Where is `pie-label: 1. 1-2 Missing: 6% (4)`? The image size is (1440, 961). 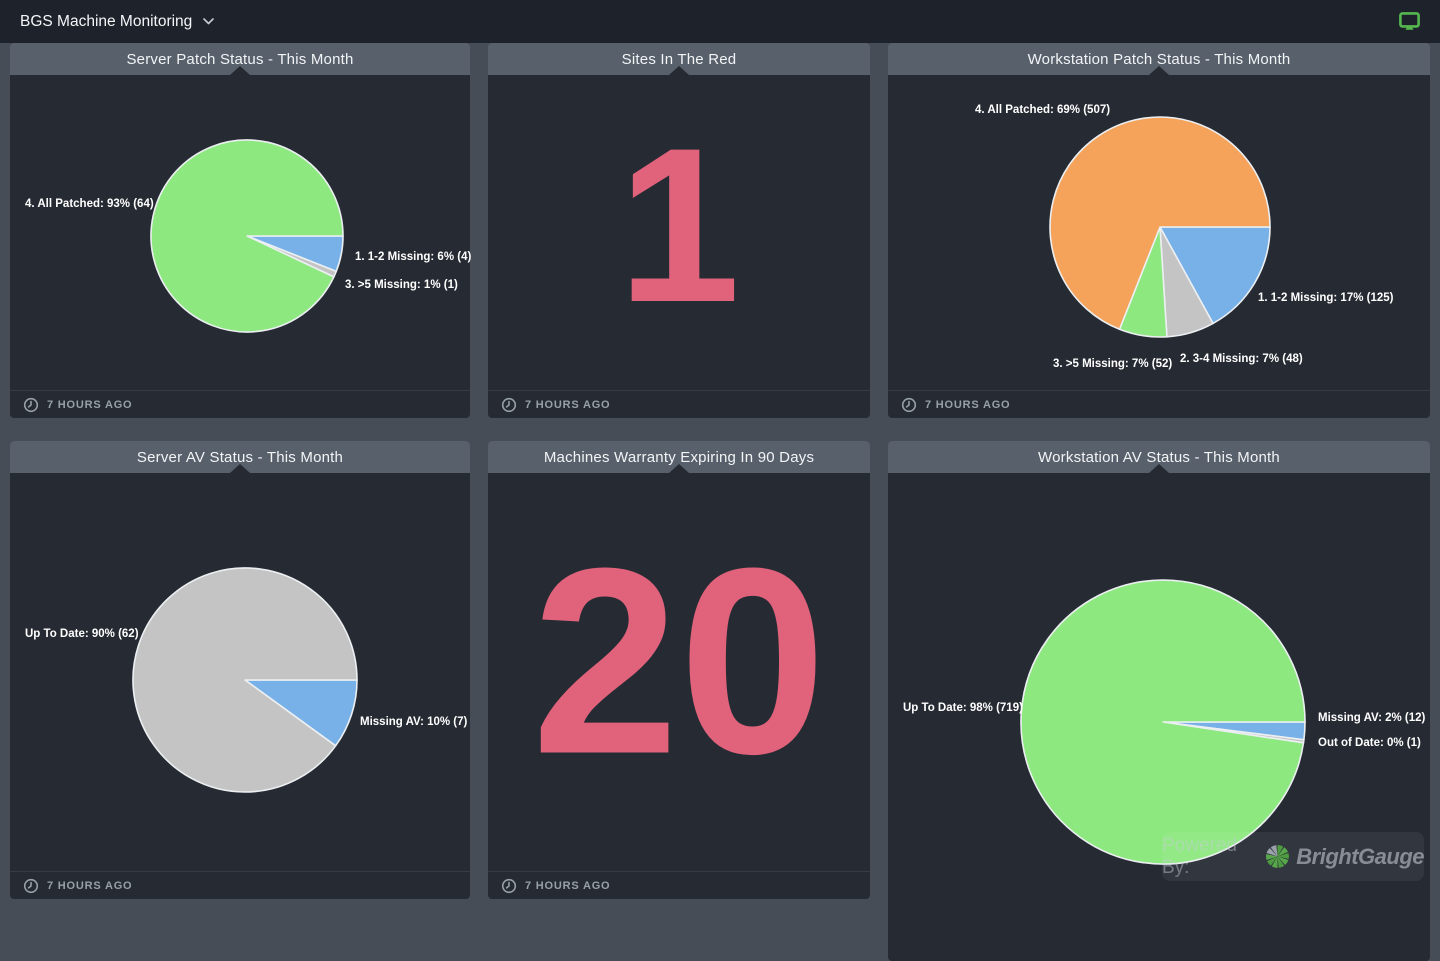
pie-label: 1. 1-2 Missing: 6% (4) is located at coordinates (413, 257).